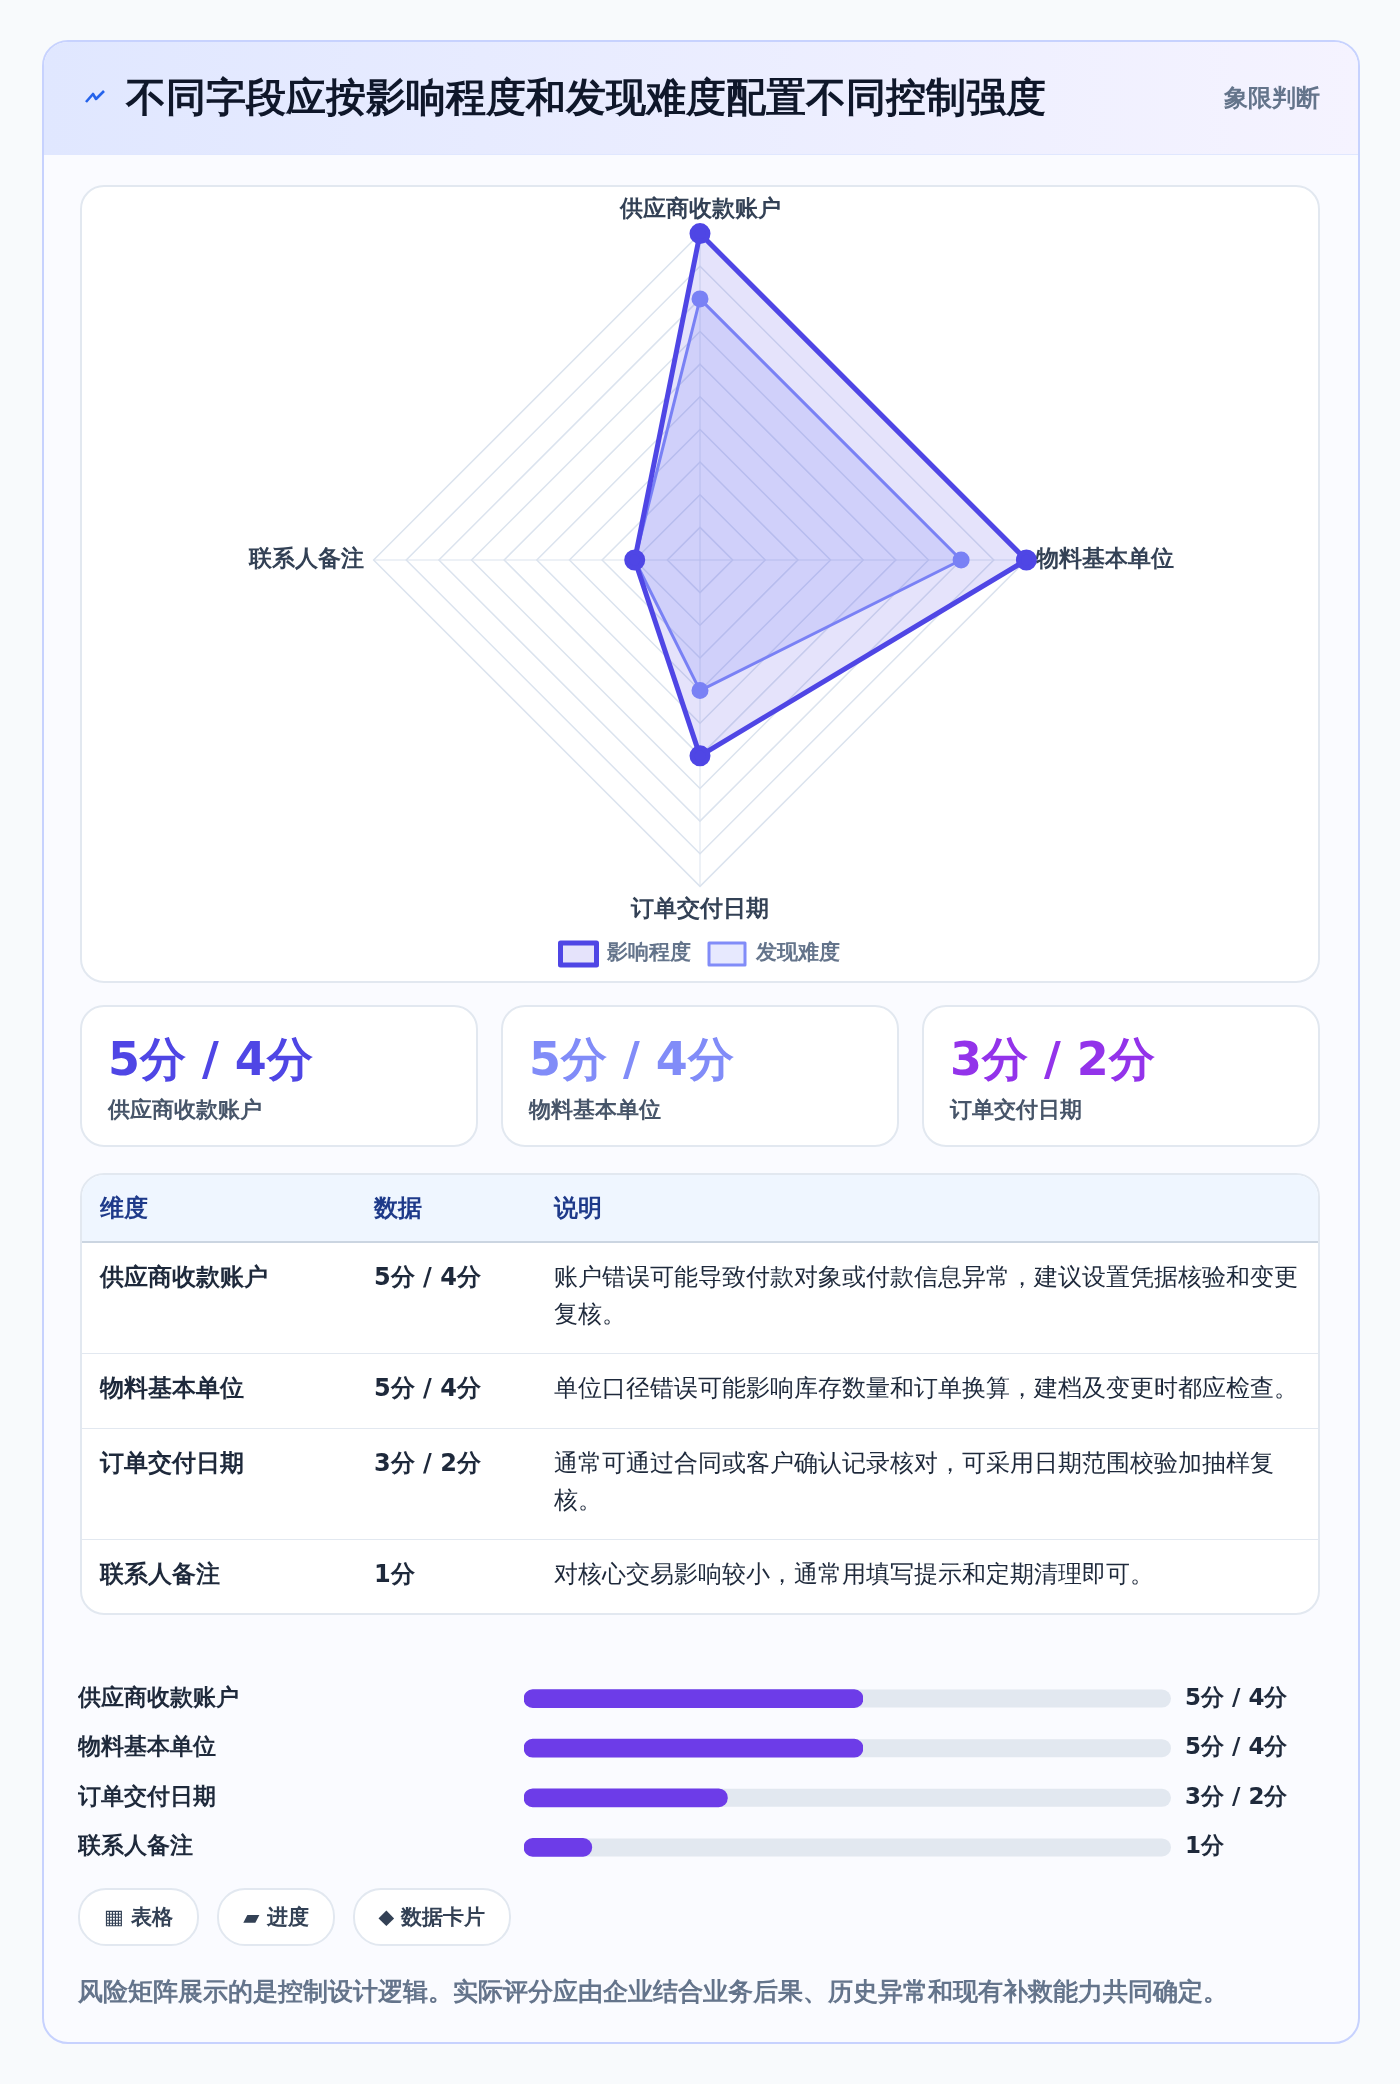 The width and height of the screenshot is (1400, 2084). Describe the element at coordinates (927, 1391) in the screenshot. I see `text: 单位口径错误可能影响库存数量和订单换算，建档及变更时都应检查。` at that location.